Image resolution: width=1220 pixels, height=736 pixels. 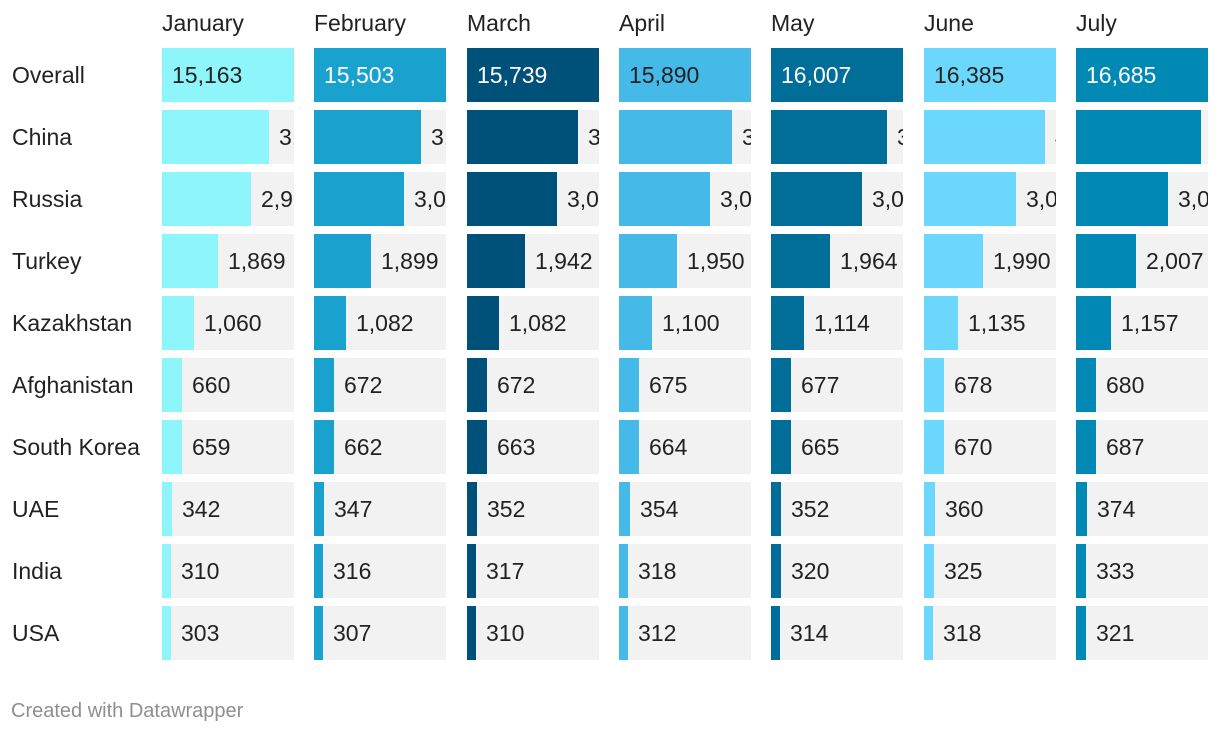 I want to click on value-label: 3,880, so click(x=900, y=137).